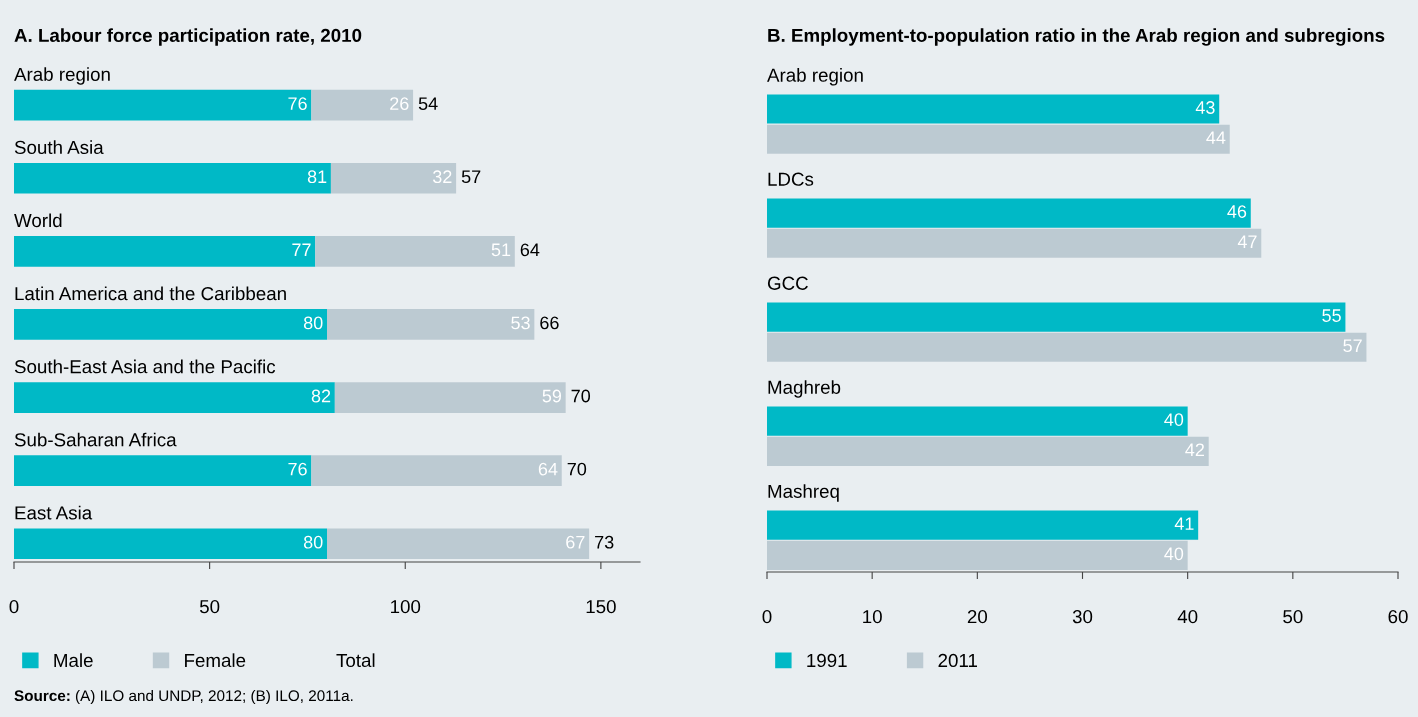 The image size is (1418, 717). I want to click on x-tick-label: 40, so click(1187, 617).